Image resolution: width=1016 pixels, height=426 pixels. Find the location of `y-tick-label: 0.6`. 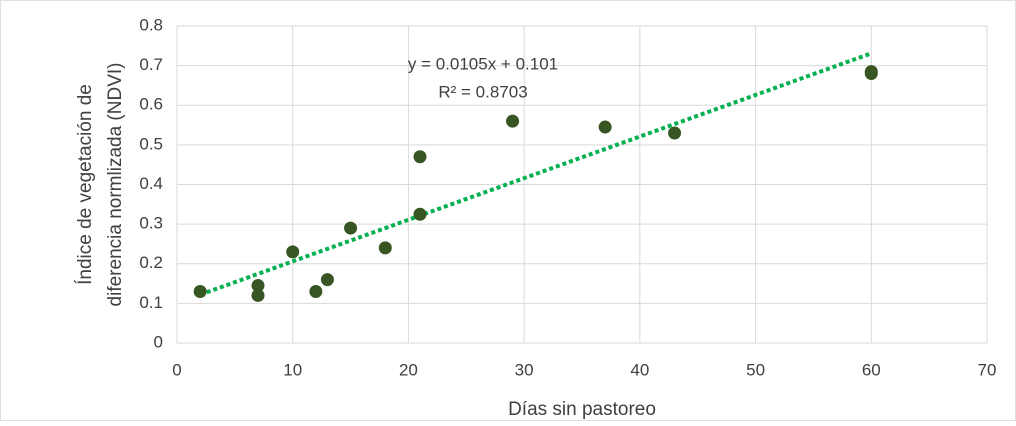

y-tick-label: 0.6 is located at coordinates (151, 104).